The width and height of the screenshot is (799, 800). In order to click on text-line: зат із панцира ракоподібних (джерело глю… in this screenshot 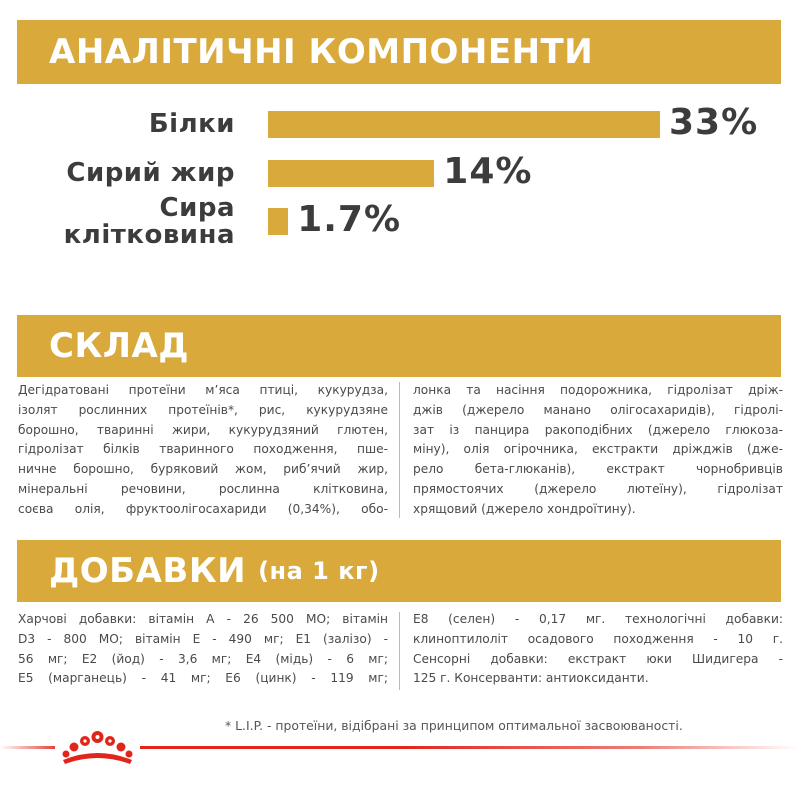, I will do `click(598, 429)`.